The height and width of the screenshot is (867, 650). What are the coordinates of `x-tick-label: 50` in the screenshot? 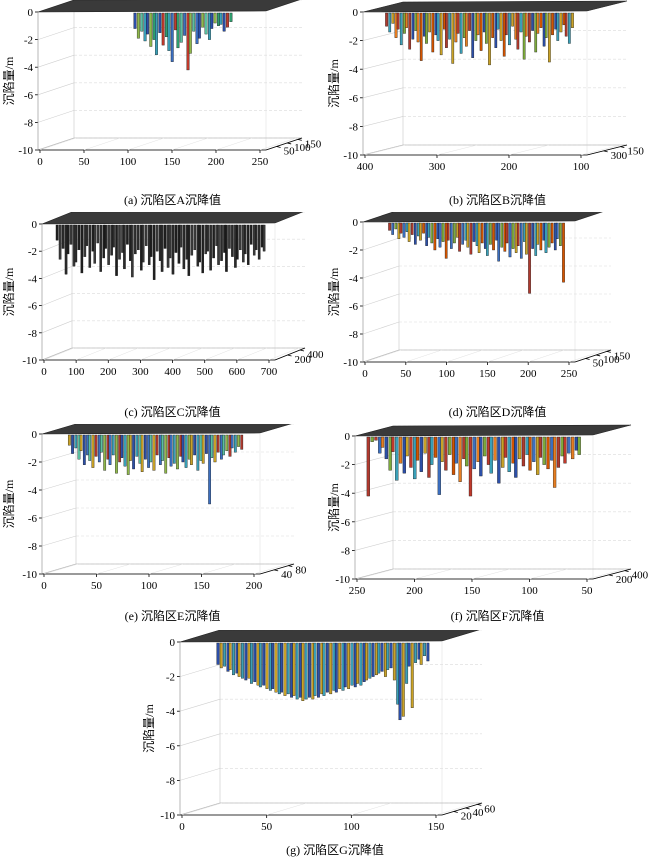 It's located at (588, 591).